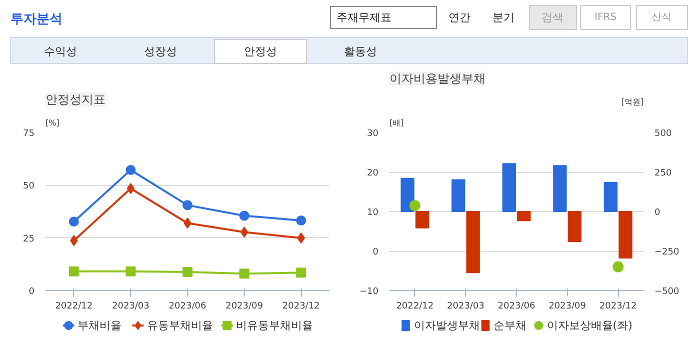 Image resolution: width=697 pixels, height=342 pixels. What do you see at coordinates (76, 99) in the screenshot?
I see `chart-title: 안정성지표` at bounding box center [76, 99].